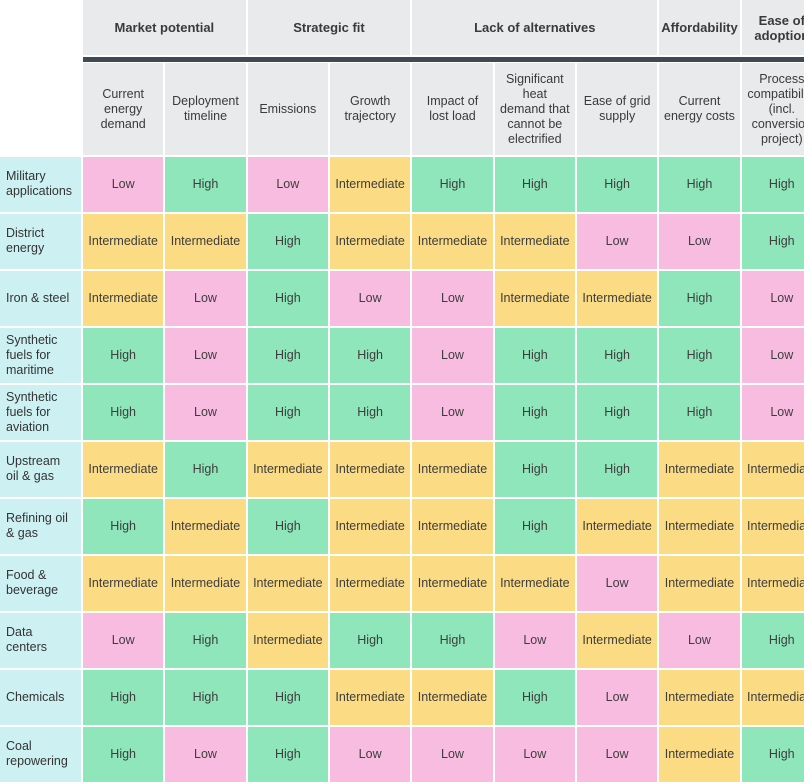 The image size is (804, 782). I want to click on column-header: Growth trajectory, so click(370, 109).